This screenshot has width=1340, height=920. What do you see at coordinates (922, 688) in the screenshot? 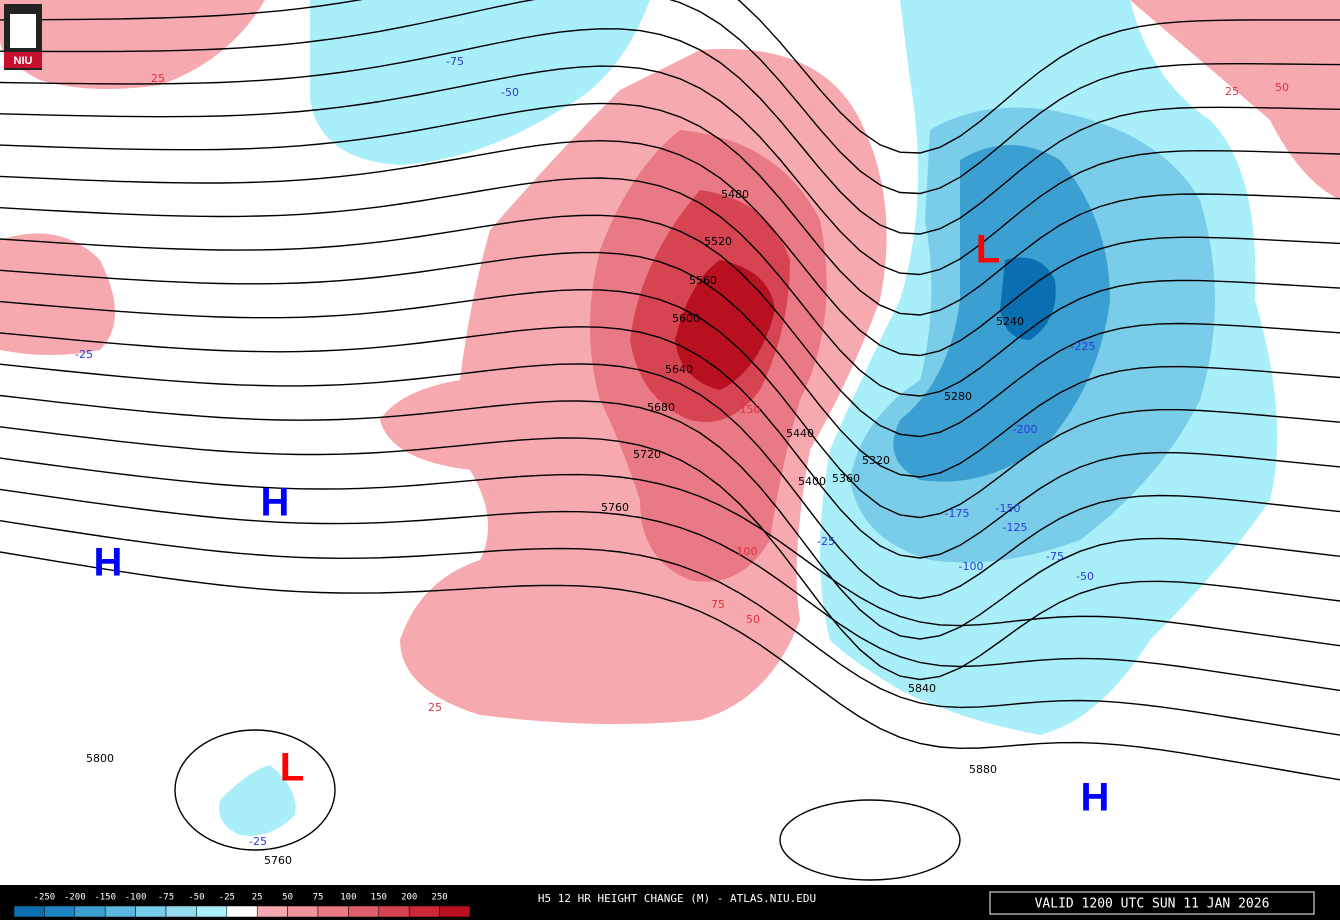
I see `height-label: 5840` at bounding box center [922, 688].